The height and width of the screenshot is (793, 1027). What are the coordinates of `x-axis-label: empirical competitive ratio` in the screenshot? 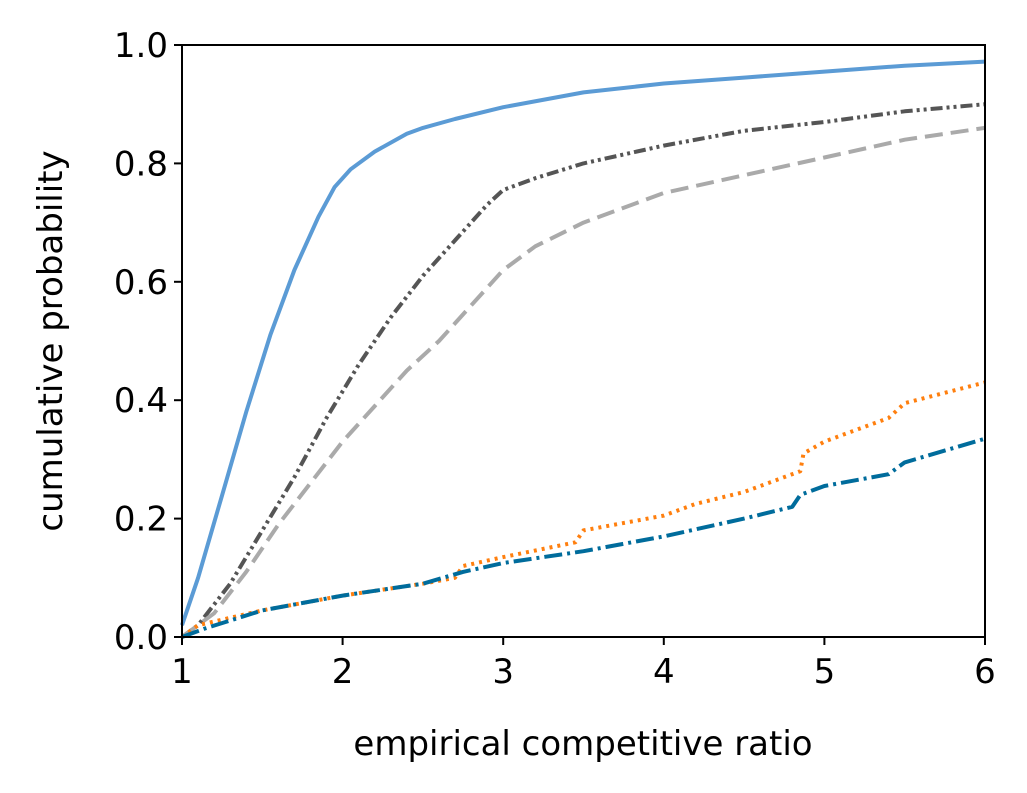 It's located at (582, 744).